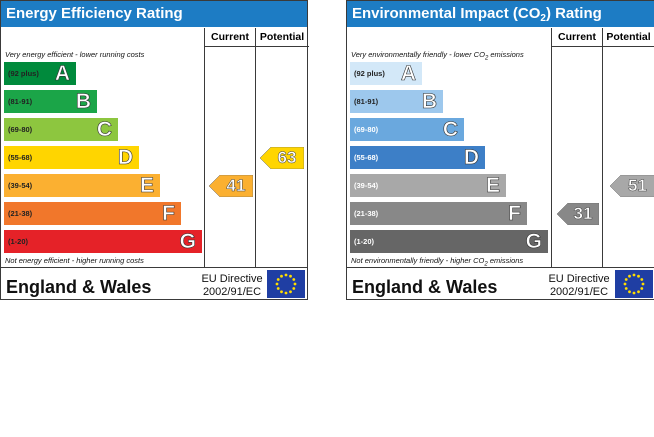  I want to click on title-text-end: ) Rating, so click(573, 13).